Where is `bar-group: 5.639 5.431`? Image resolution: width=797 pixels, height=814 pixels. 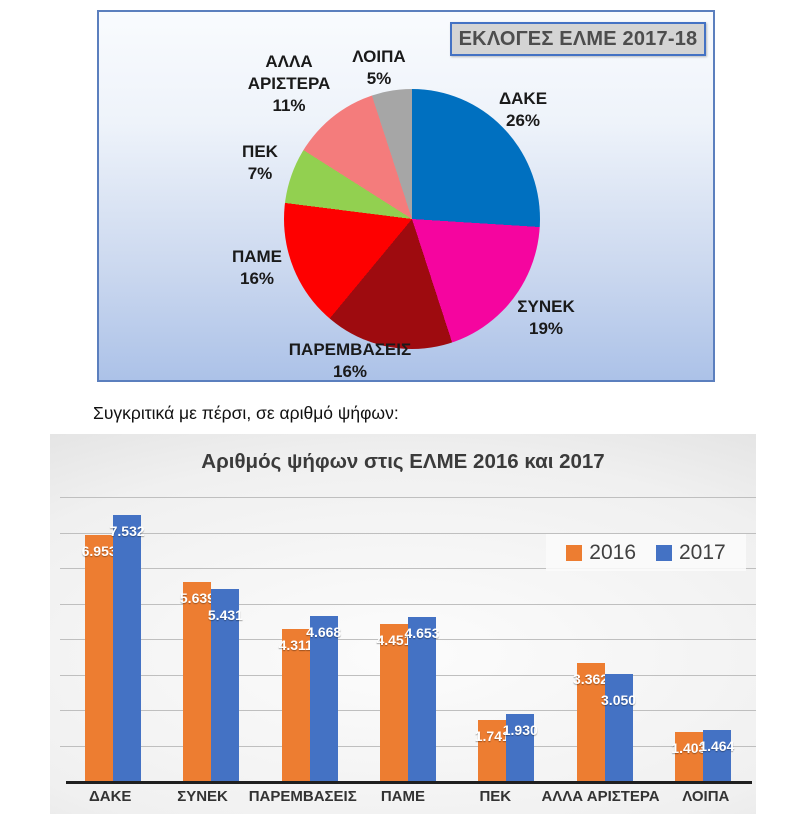 bar-group: 5.639 5.431 is located at coordinates (211, 681).